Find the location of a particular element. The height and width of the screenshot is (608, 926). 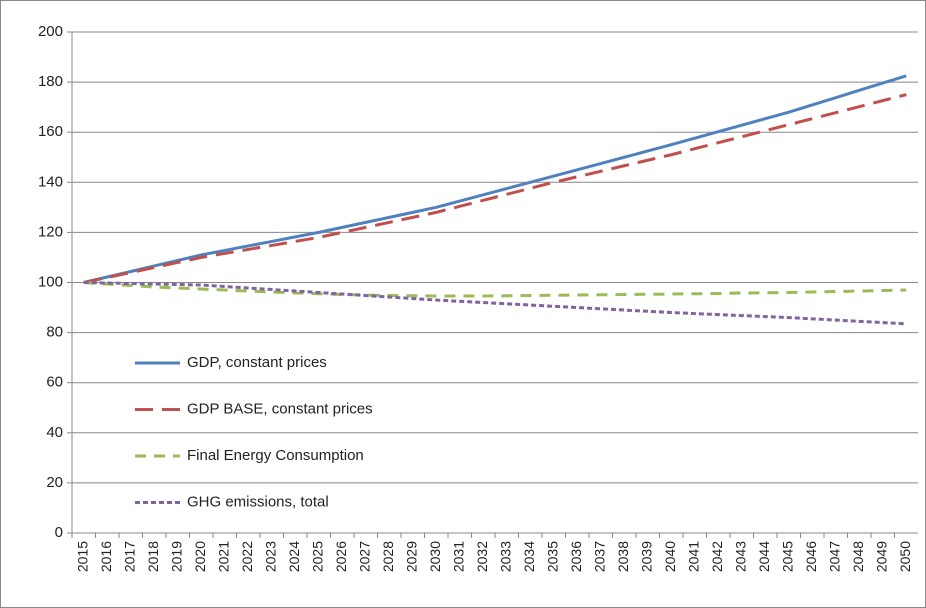

y-tick-label: 80 is located at coordinates (54, 332).